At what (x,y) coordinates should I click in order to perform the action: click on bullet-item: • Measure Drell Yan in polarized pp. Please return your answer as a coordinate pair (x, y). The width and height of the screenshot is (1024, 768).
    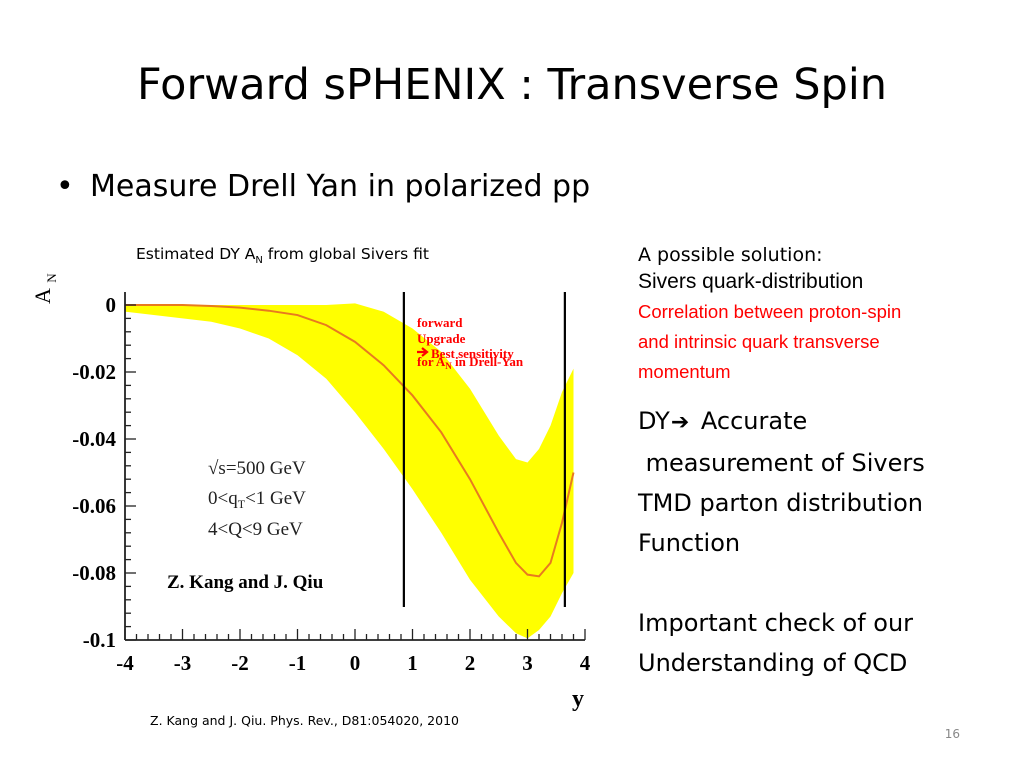
    Looking at the image, I should click on (323, 186).